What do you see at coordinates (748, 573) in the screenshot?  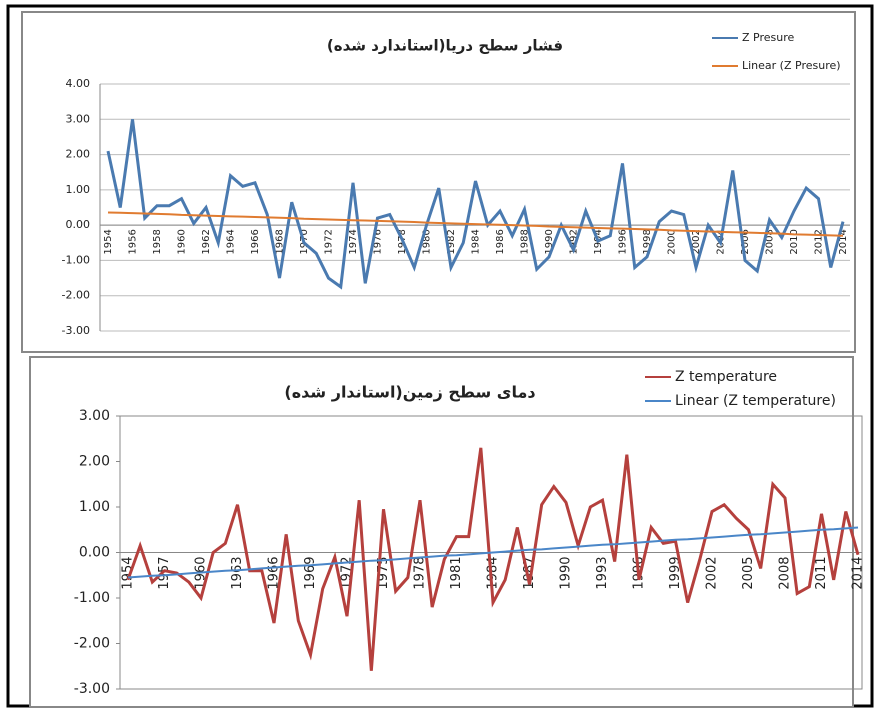 I see `x-tick-label: 2005` at bounding box center [748, 573].